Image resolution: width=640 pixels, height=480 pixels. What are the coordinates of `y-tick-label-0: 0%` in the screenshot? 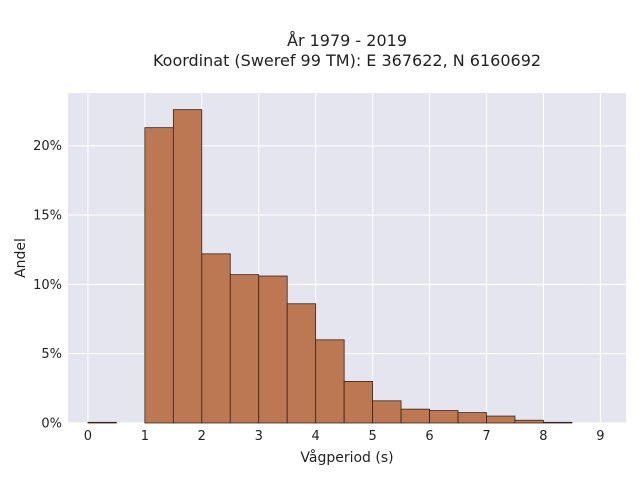 It's located at (51, 424).